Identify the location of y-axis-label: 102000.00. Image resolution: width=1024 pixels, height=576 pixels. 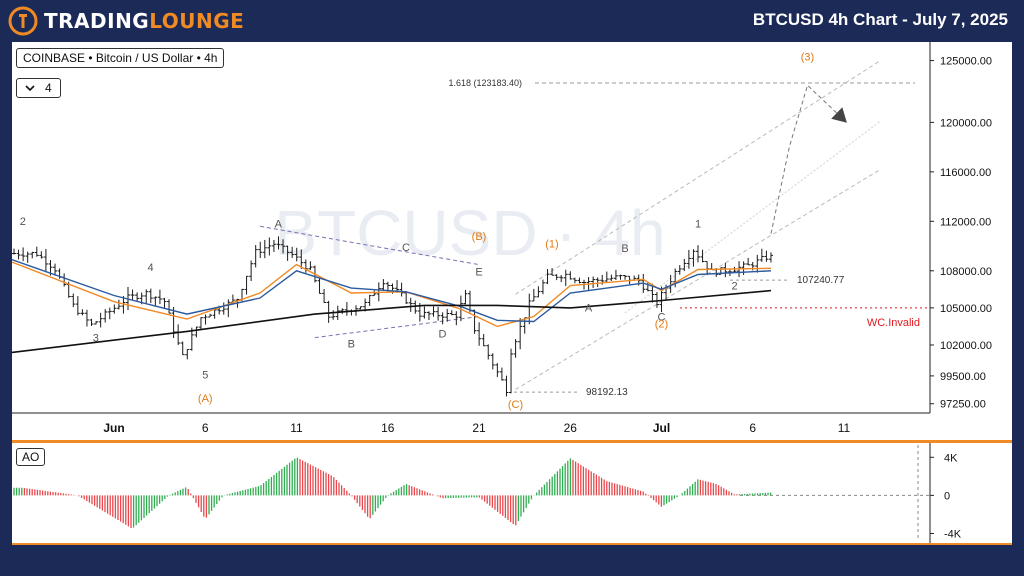
(966, 346).